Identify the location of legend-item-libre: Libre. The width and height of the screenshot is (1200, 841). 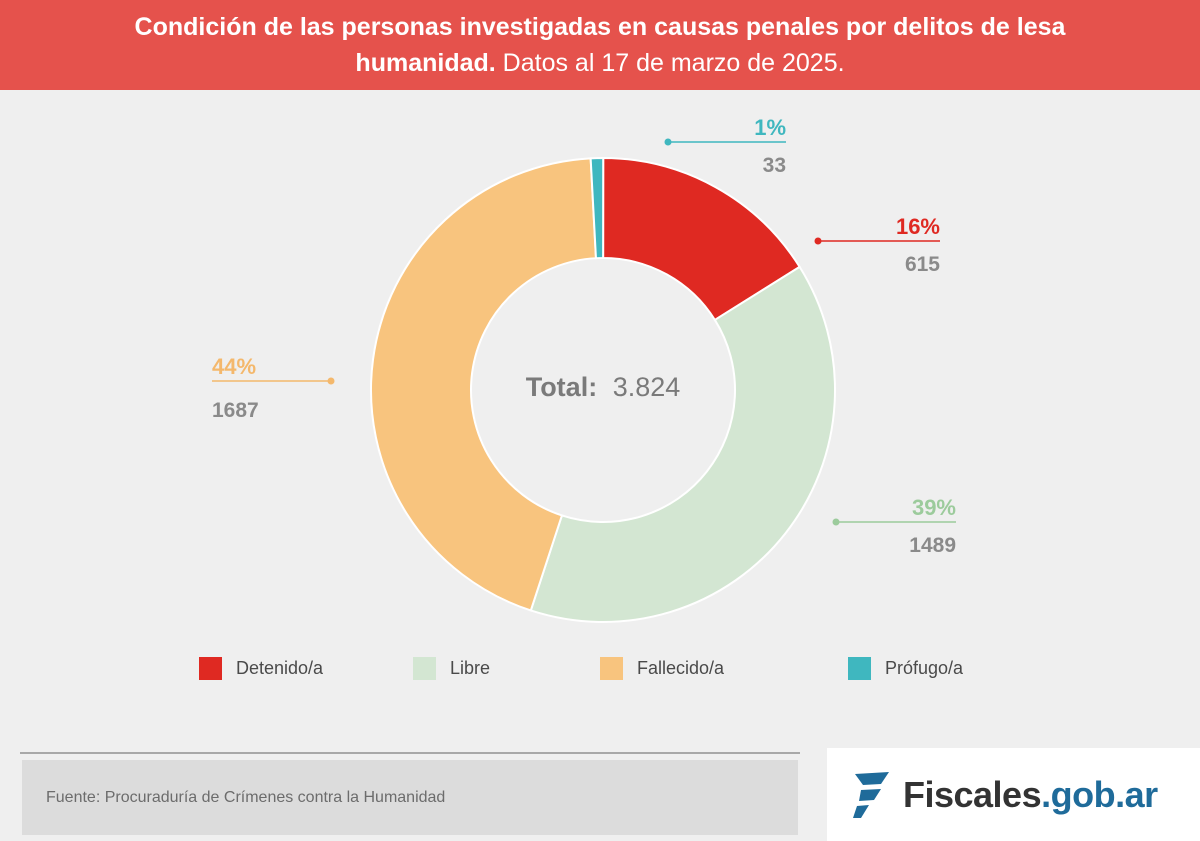
(451, 668).